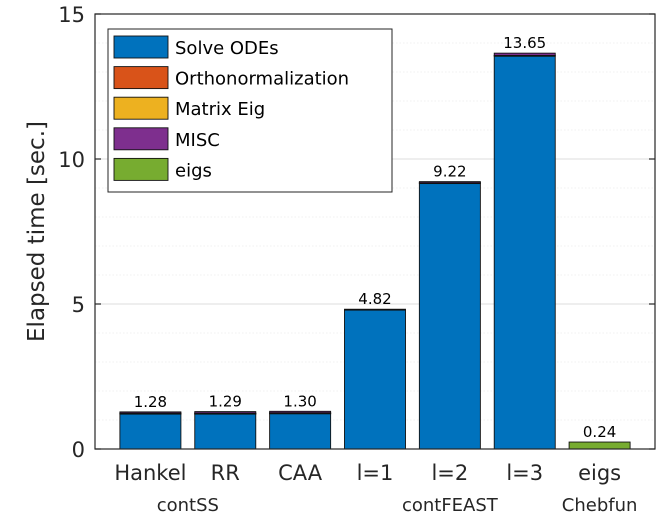 The width and height of the screenshot is (665, 522). I want to click on x-group-label: contFEAST, so click(450, 505).